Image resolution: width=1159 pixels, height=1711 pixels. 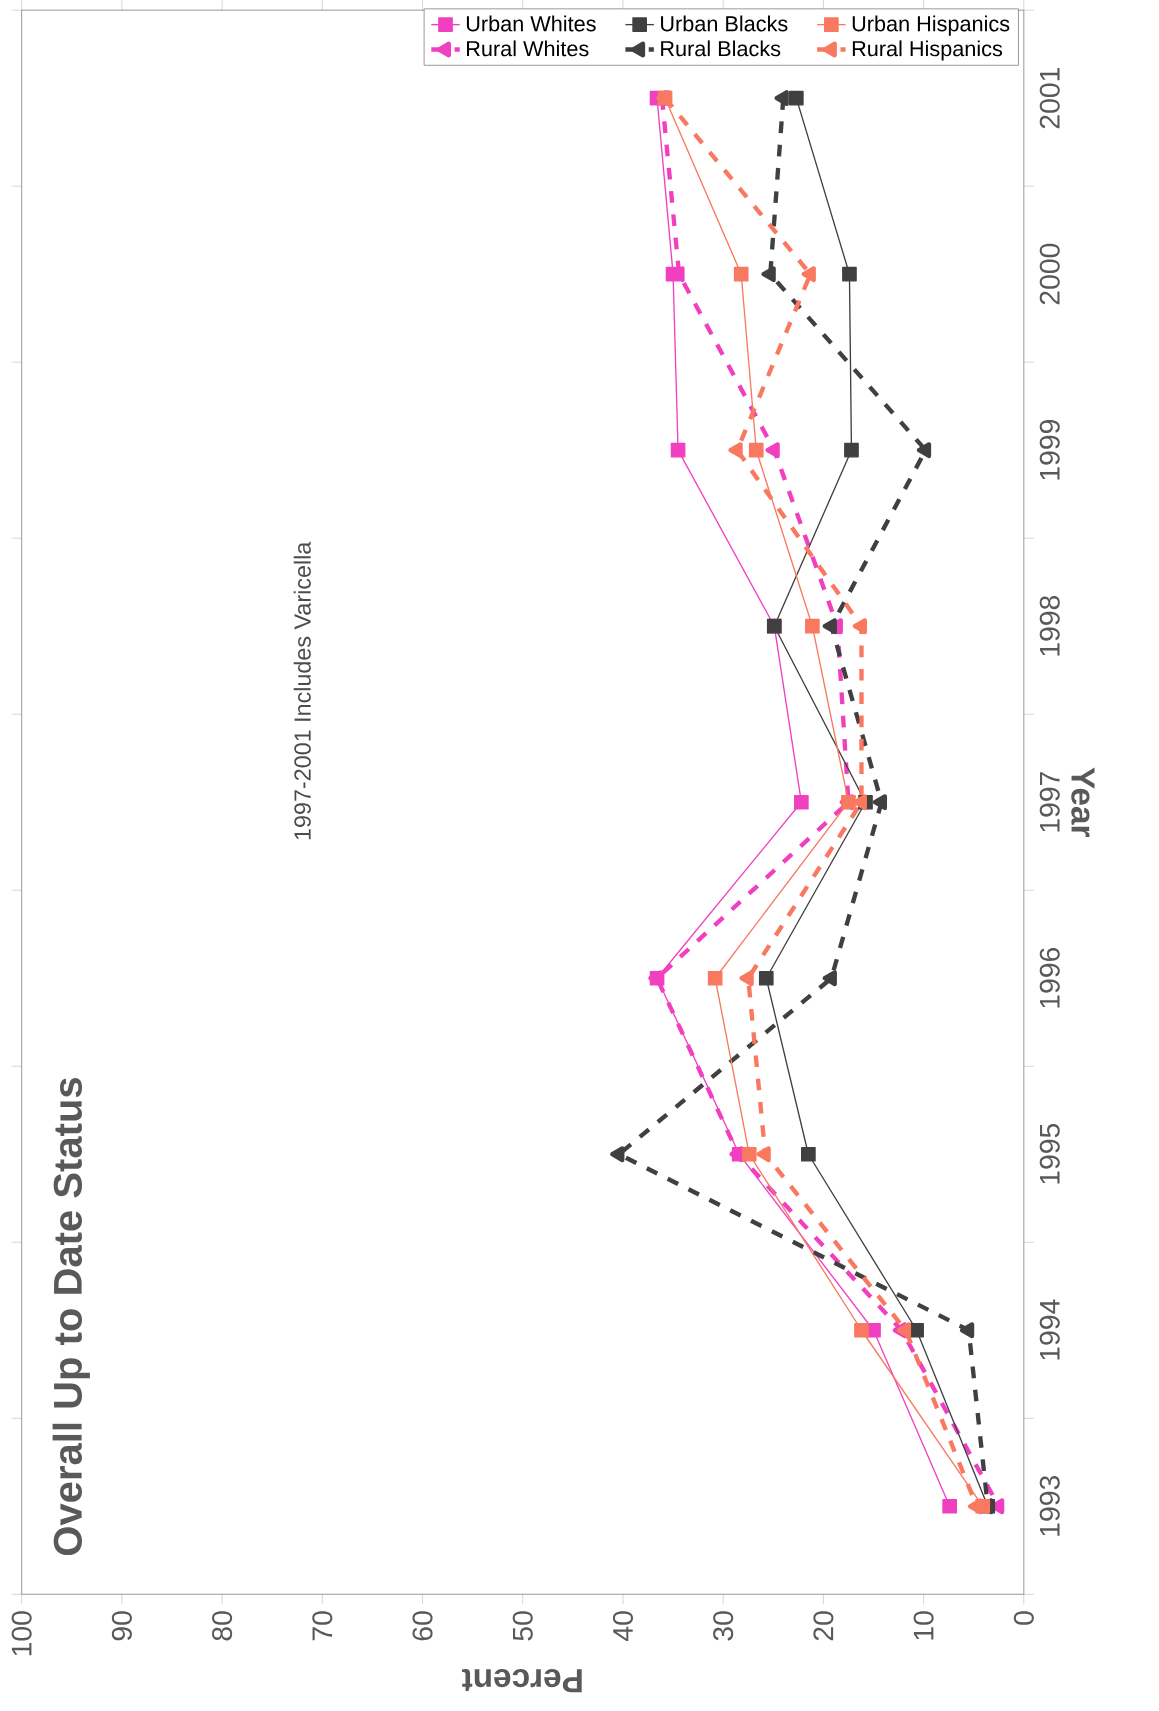 What do you see at coordinates (322, 1626) in the screenshot?
I see `x-tick-label: 70` at bounding box center [322, 1626].